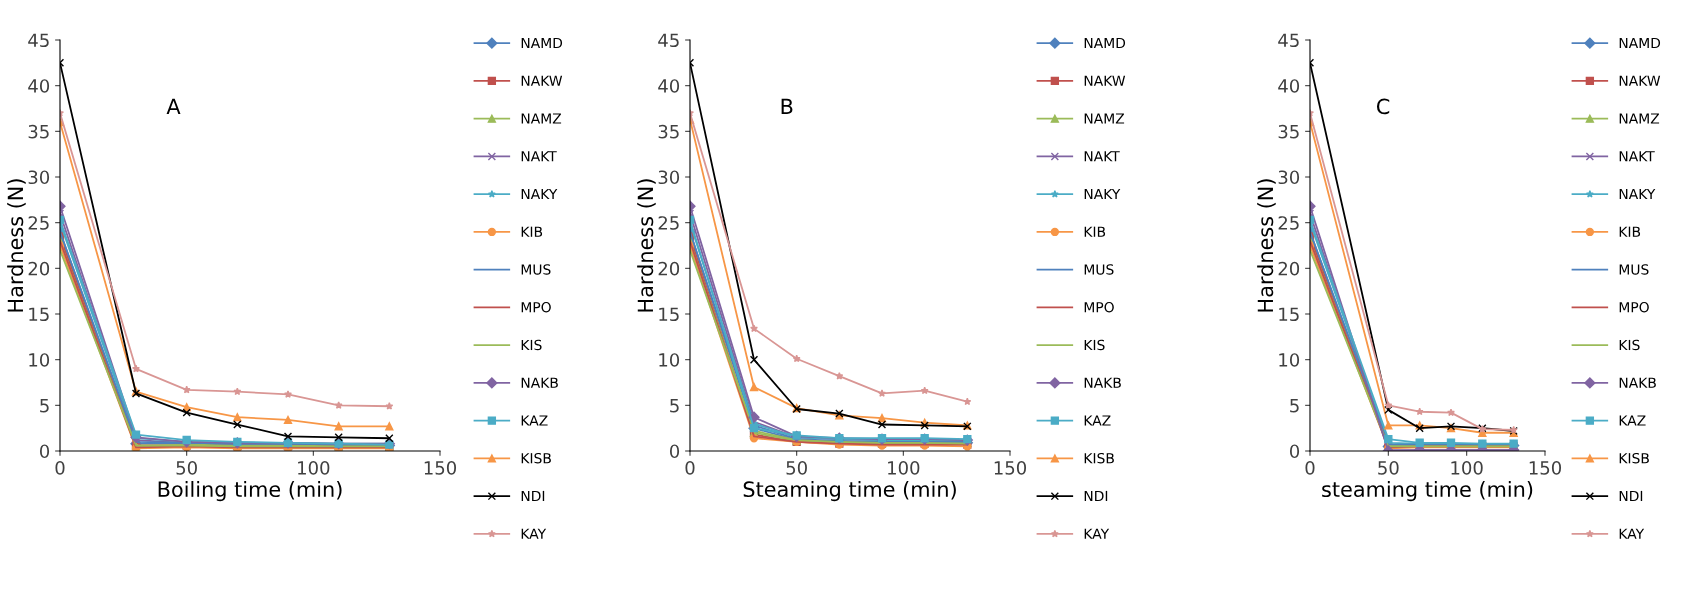 This screenshot has width=1695, height=616. Describe the element at coordinates (1427, 491) in the screenshot. I see `x-axis-title: steaming time (min)` at that location.